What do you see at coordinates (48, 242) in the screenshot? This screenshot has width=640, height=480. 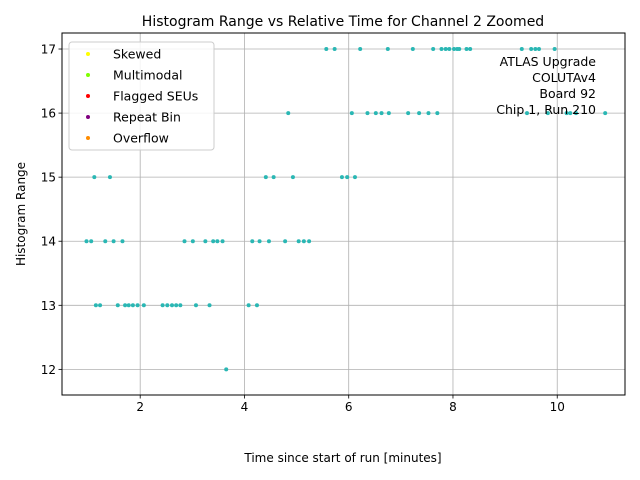 I see `y-tick-label: 14` at bounding box center [48, 242].